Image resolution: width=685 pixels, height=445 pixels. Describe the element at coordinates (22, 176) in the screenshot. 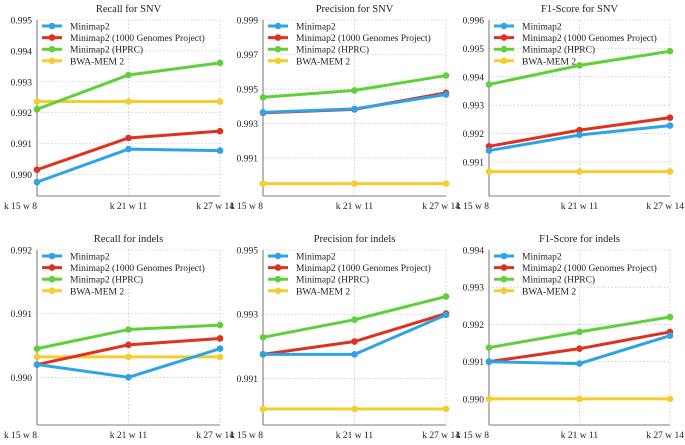

I see `y-tick-label: 0.990` at that location.